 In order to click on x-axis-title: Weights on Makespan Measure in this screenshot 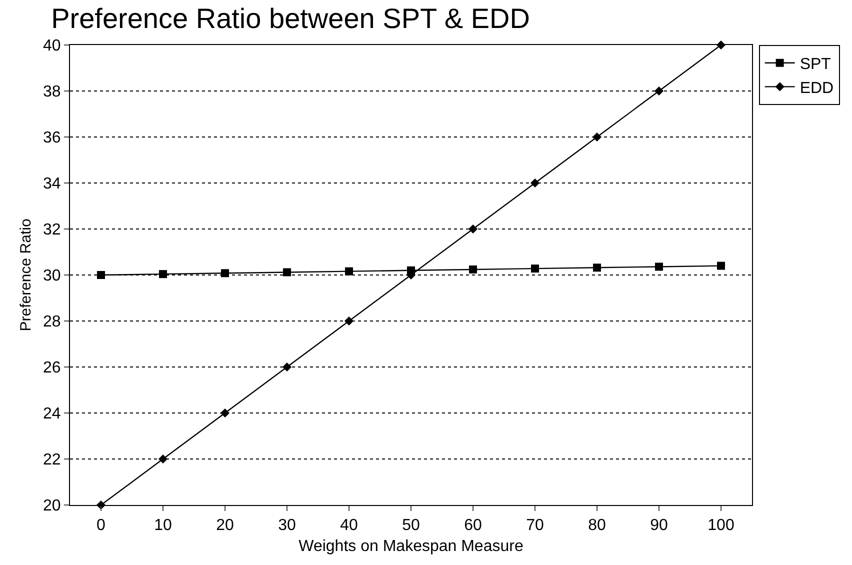, I will do `click(411, 546)`.